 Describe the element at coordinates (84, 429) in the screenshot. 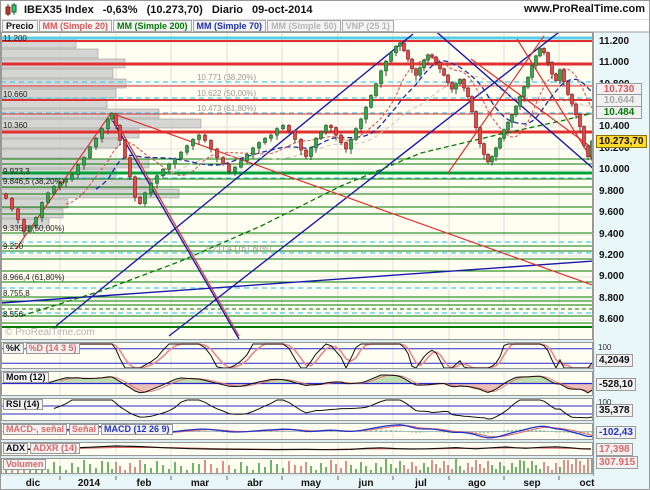

I see `indicator-label-macd: Señal` at that location.